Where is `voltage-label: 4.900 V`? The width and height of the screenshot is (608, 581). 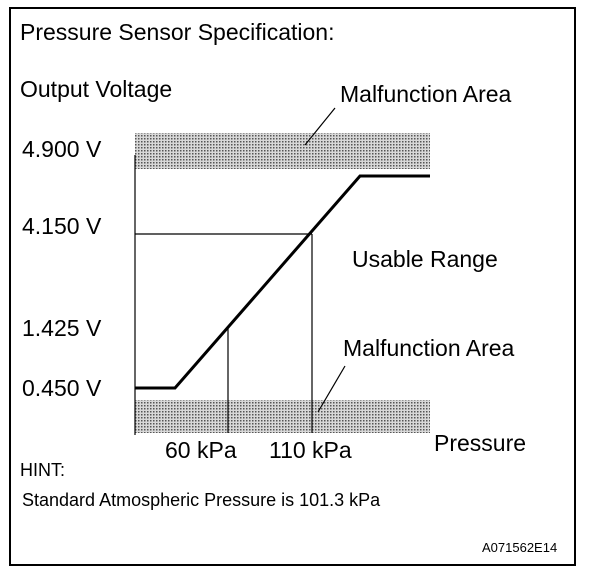
voltage-label: 4.900 V is located at coordinates (62, 149).